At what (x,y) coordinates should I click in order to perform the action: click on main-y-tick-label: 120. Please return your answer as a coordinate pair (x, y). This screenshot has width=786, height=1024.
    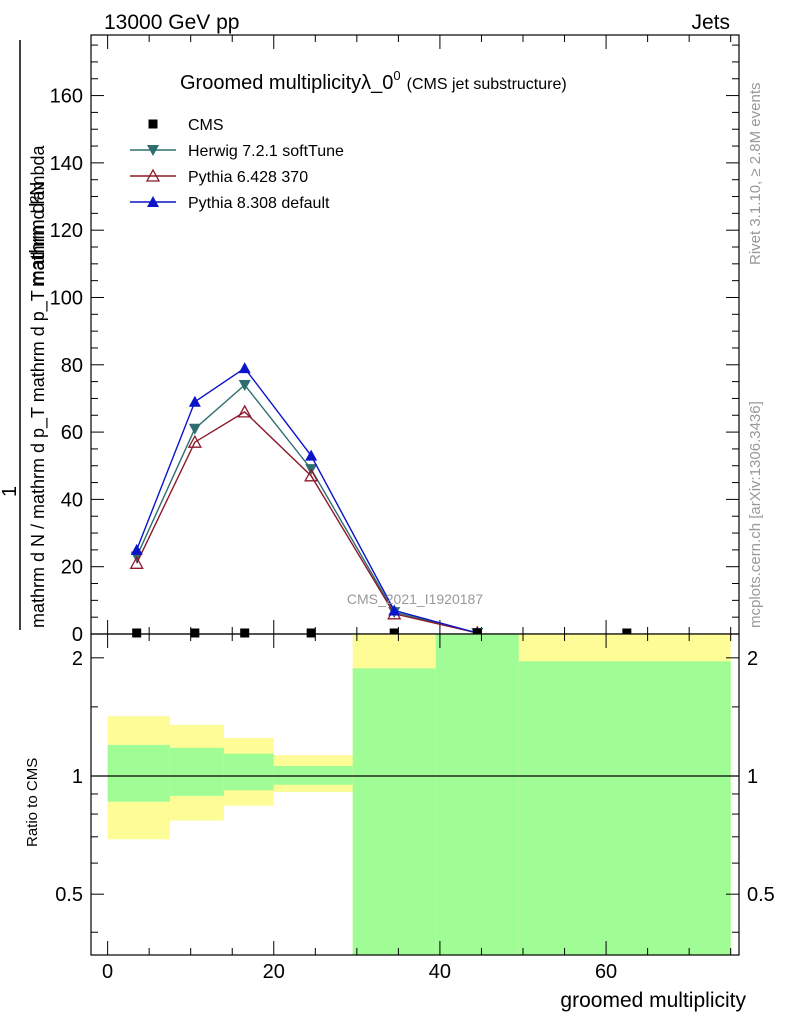
    Looking at the image, I should click on (66, 231).